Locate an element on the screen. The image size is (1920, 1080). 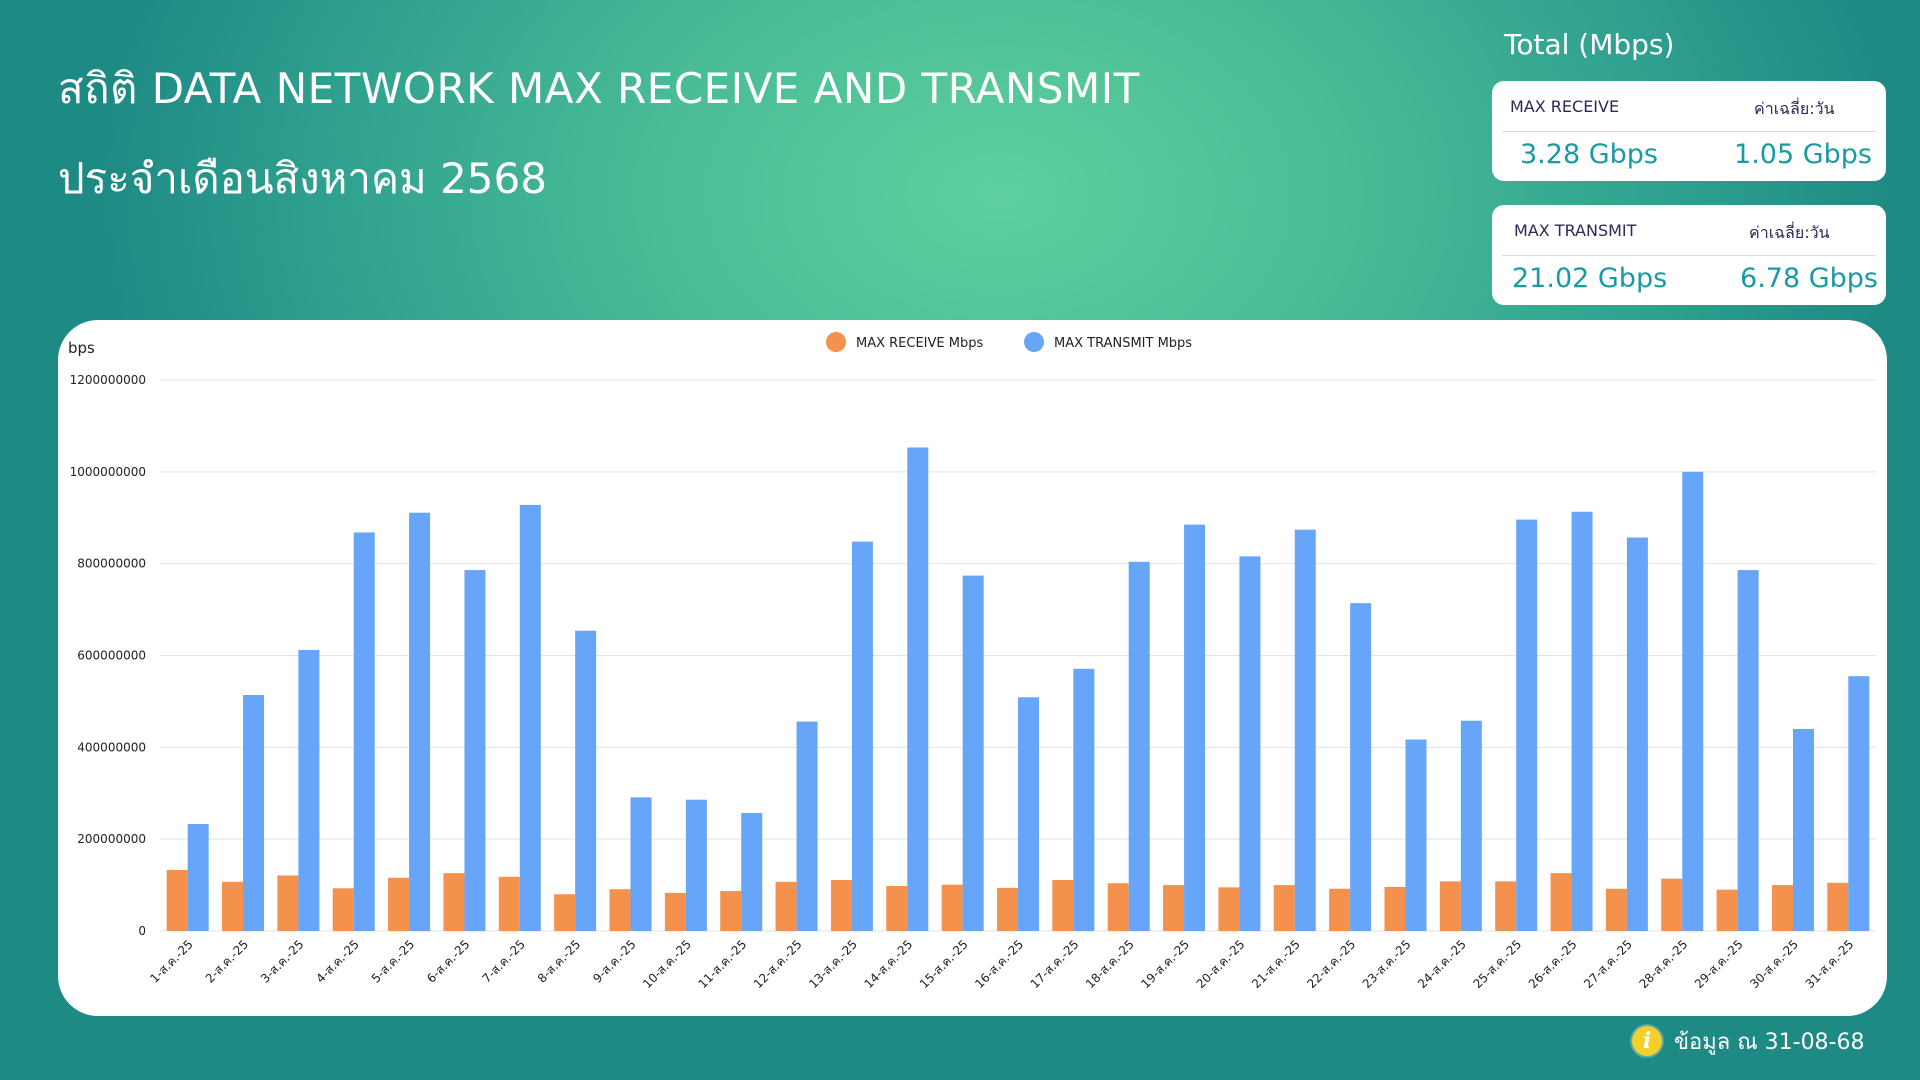
x-tick-label: 10-ส.ค.-25 is located at coordinates (667, 964).